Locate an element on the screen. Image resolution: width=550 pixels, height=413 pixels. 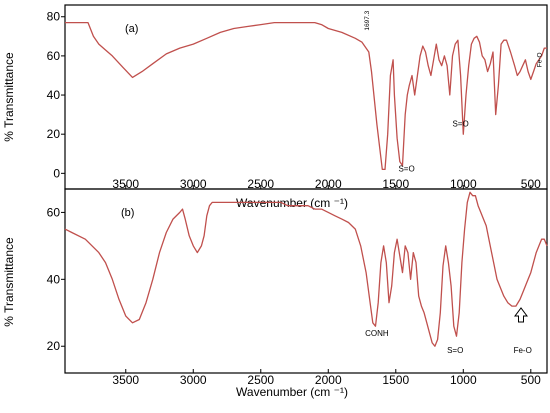
panel-b-x-tick-label: 1500 is located at coordinates (395, 380).